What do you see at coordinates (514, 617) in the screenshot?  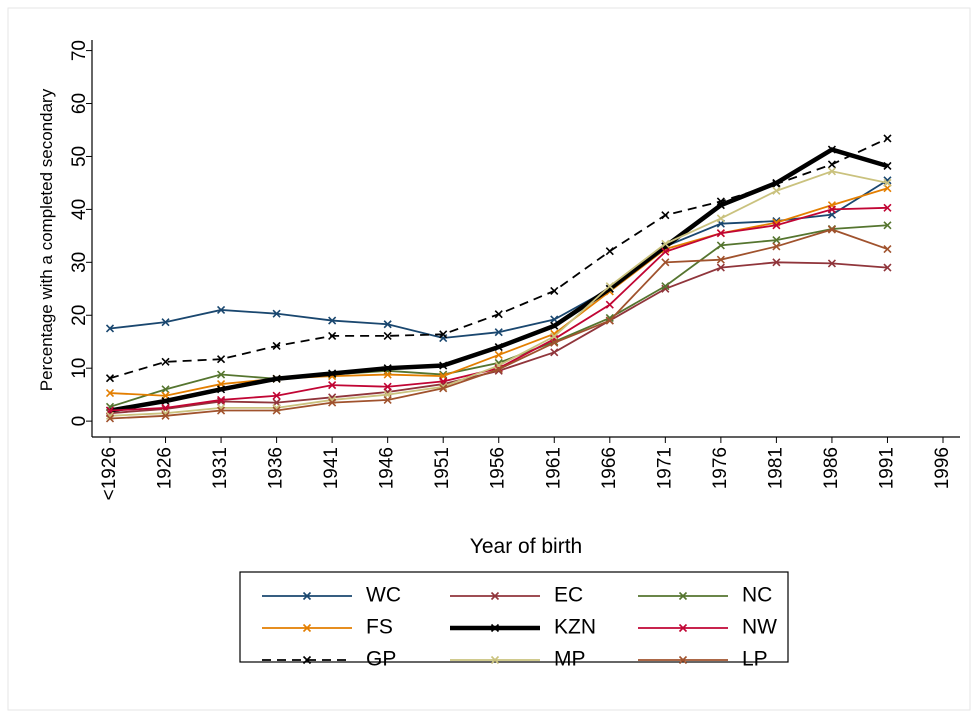 I see `legend-box` at bounding box center [514, 617].